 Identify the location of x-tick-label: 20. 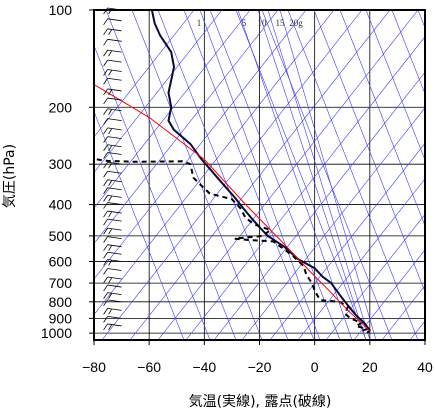
(370, 367).